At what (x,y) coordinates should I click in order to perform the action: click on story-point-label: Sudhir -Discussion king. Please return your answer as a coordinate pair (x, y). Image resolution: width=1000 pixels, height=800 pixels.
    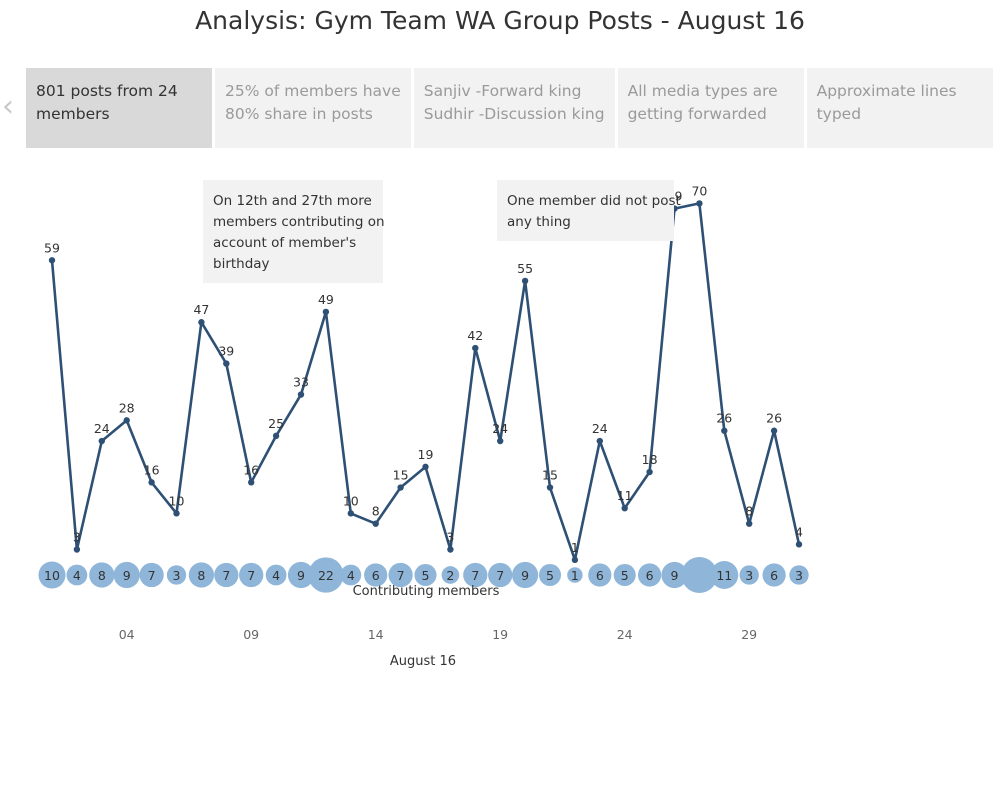
    Looking at the image, I should click on (514, 114).